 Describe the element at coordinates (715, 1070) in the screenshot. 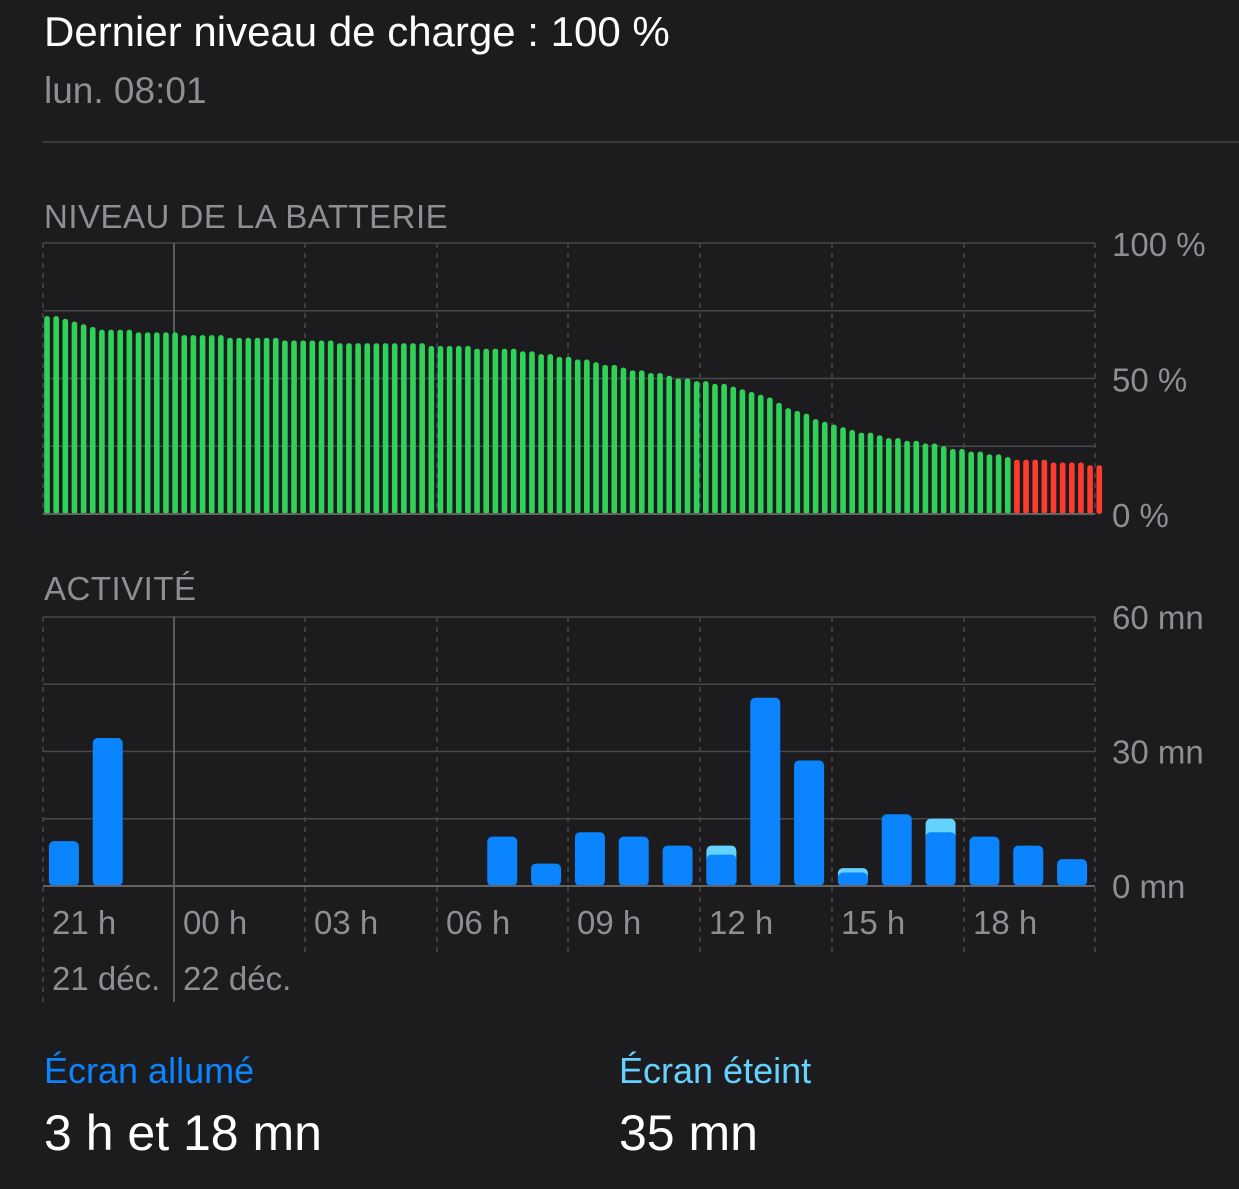

I see `screen-off-label: Écran éteint` at that location.